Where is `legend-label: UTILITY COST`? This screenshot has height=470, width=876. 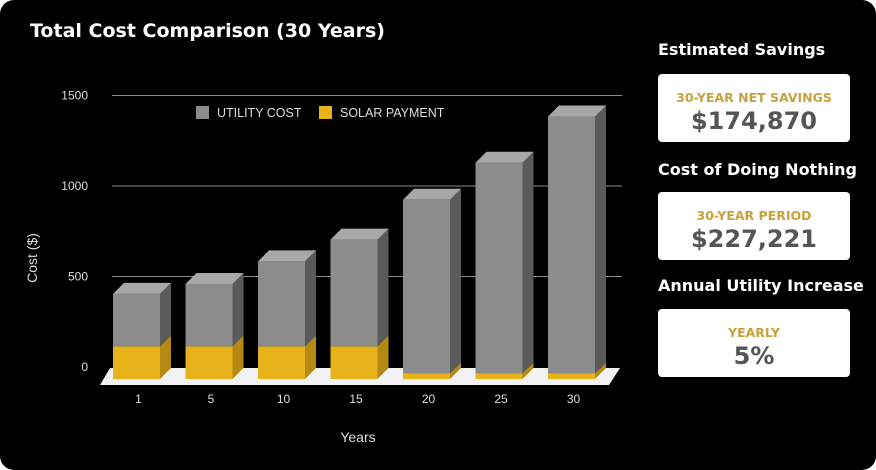 legend-label: UTILITY COST is located at coordinates (259, 113).